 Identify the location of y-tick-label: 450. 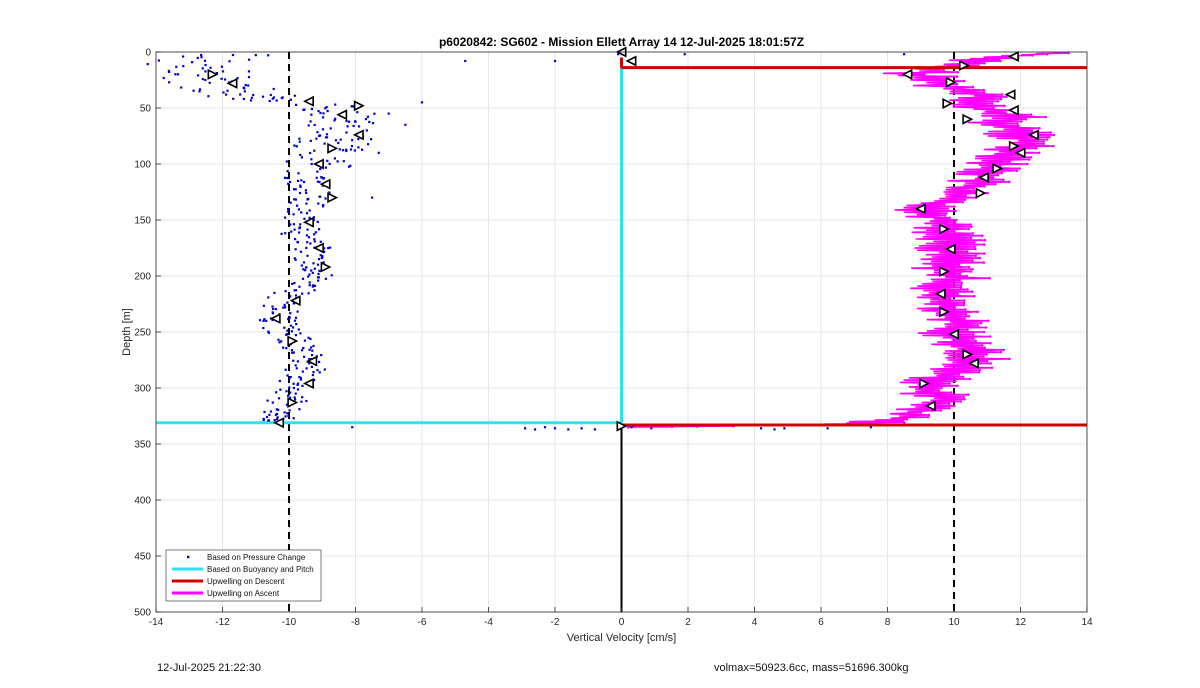
(142, 557).